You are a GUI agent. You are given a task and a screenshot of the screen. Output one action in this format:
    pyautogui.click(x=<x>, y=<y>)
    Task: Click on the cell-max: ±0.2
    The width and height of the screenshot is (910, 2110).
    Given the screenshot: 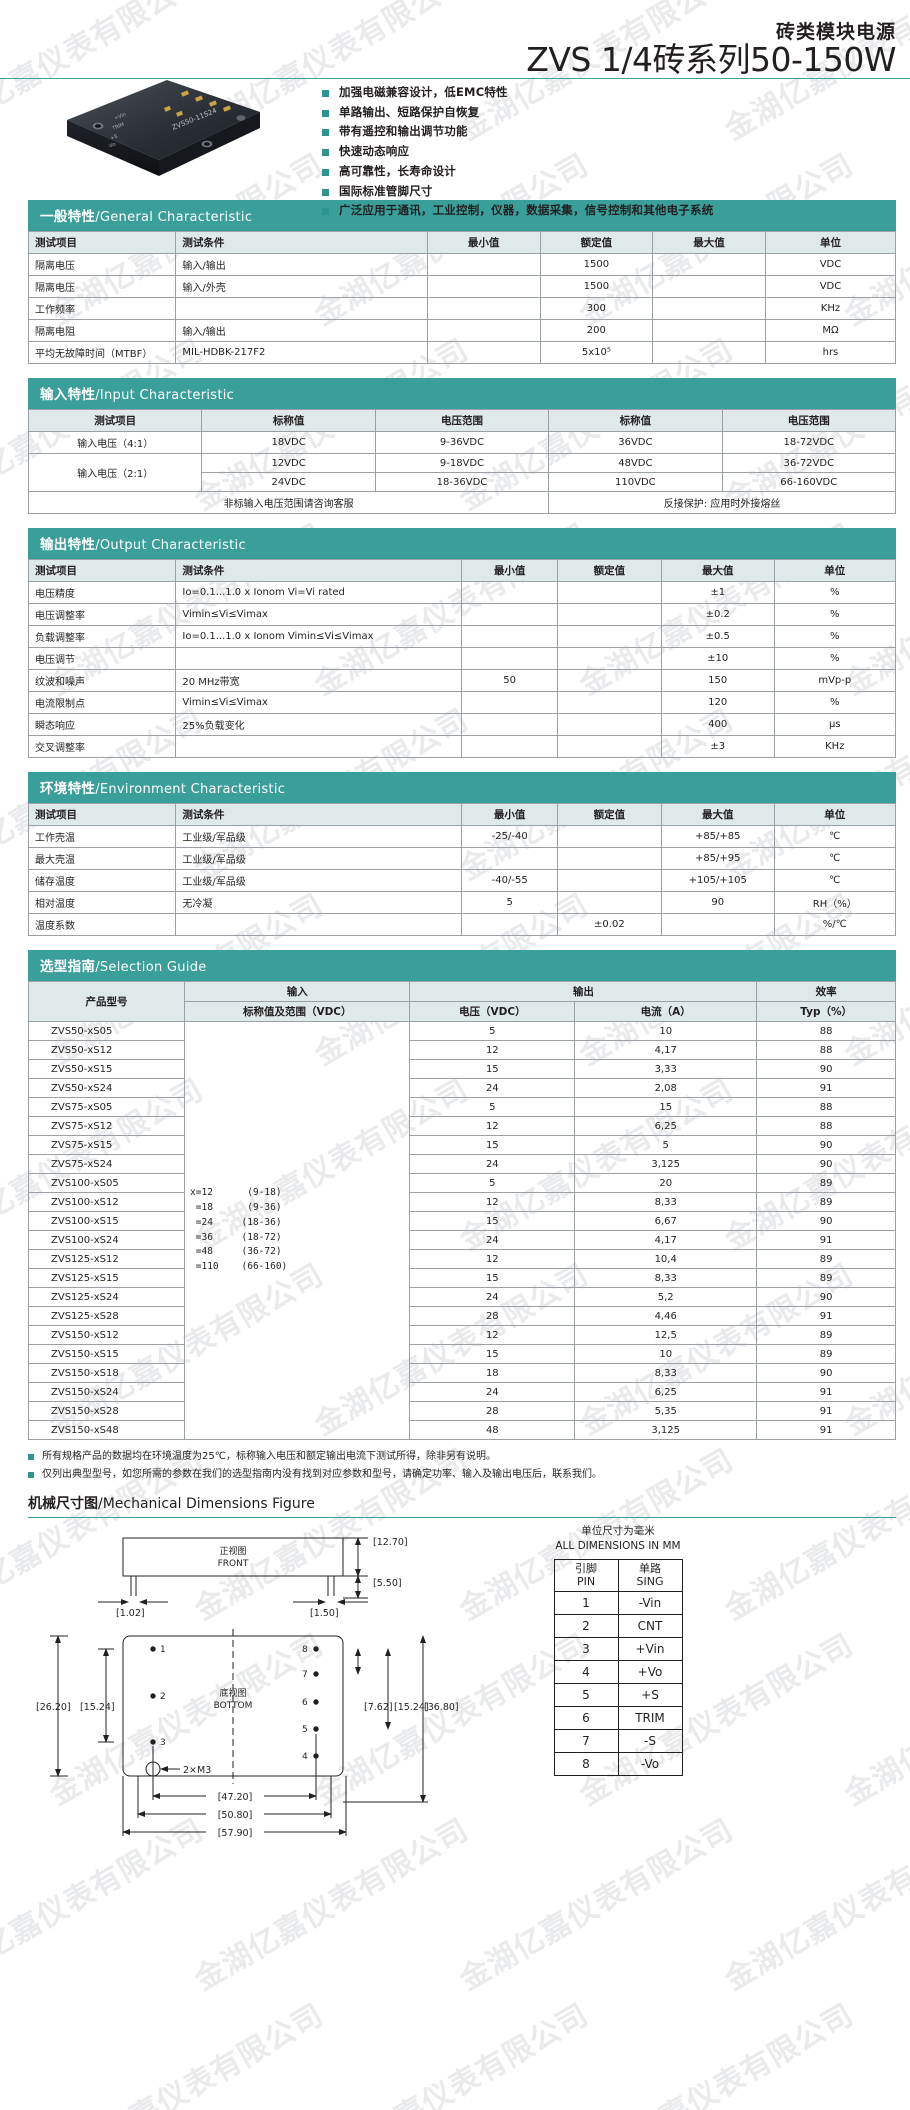 What is the action you would take?
    pyautogui.click(x=717, y=614)
    